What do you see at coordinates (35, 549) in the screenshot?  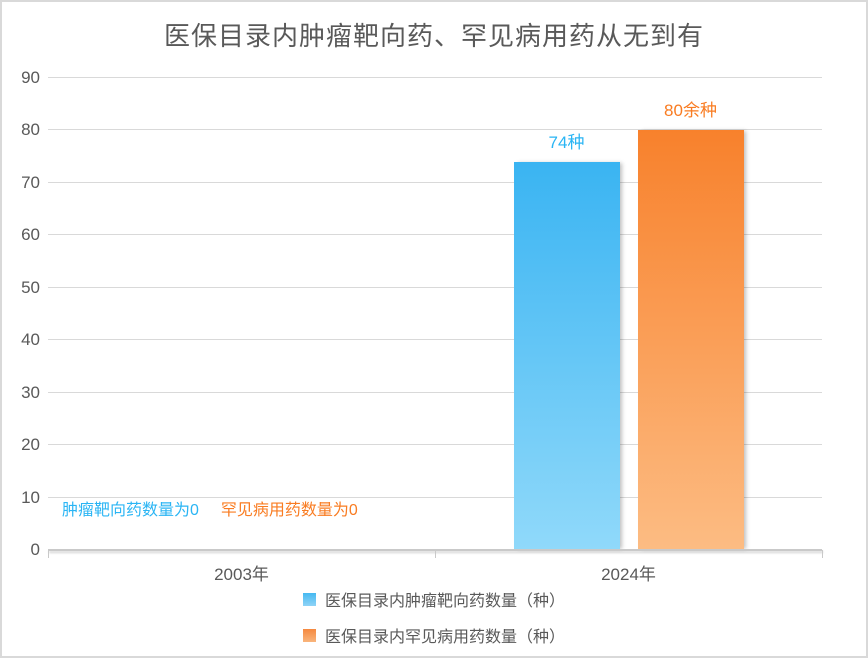 I see `y-axis-tick-label: 0` at bounding box center [35, 549].